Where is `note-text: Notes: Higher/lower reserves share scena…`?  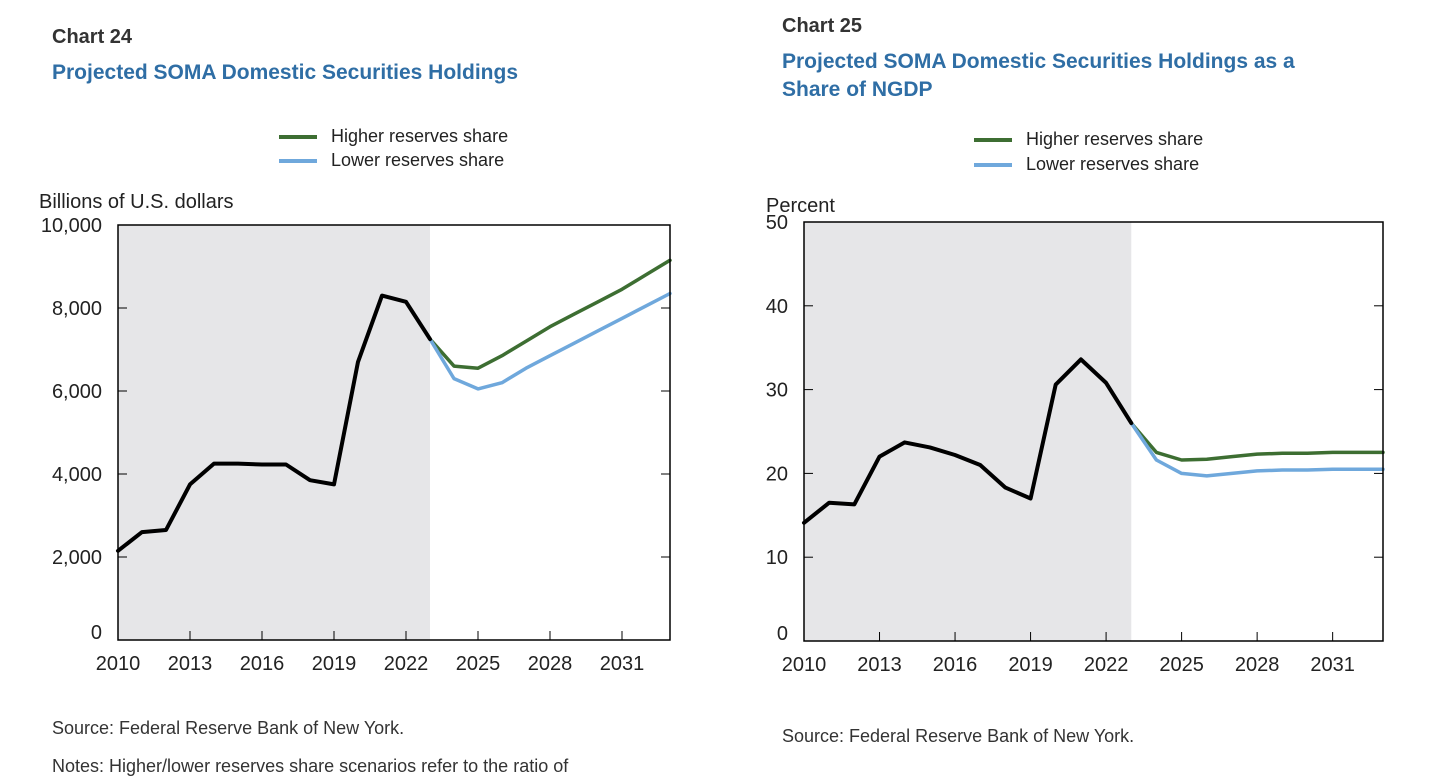 note-text: Notes: Higher/lower reserves share scena… is located at coordinates (310, 766).